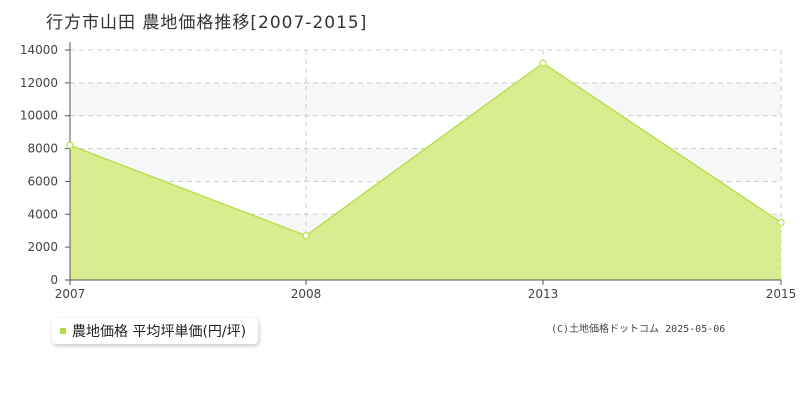 This screenshot has height=400, width=800. I want to click on y-tick-label: 2000, so click(42, 247).